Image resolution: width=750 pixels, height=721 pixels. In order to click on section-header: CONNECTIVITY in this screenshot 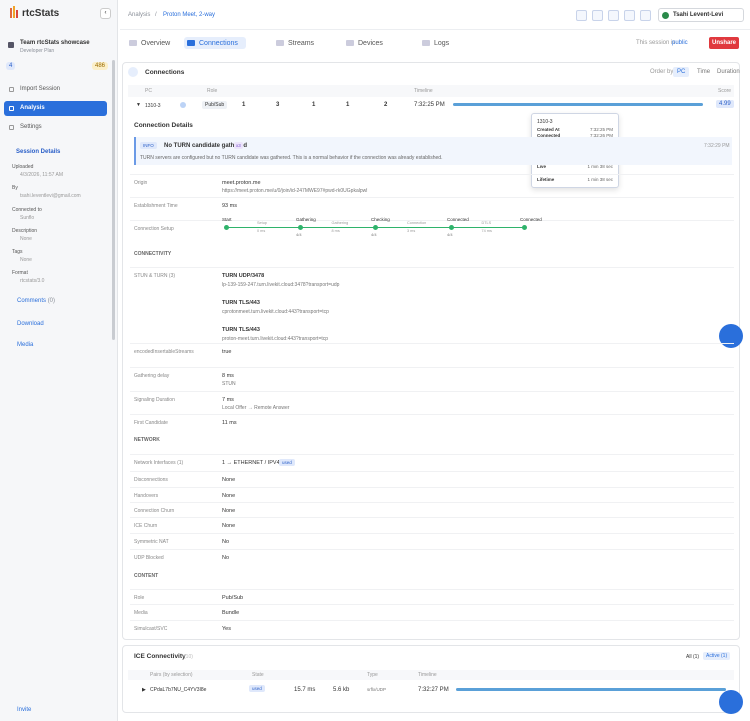, I will do `click(153, 254)`.